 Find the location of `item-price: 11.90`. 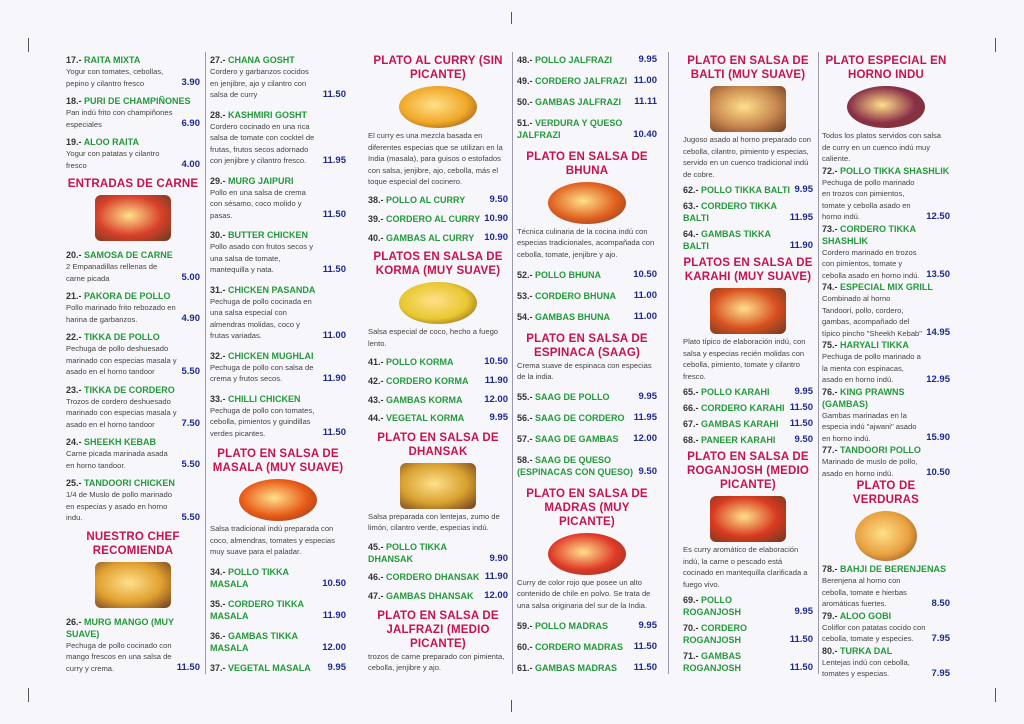

item-price: 11.90 is located at coordinates (496, 577).